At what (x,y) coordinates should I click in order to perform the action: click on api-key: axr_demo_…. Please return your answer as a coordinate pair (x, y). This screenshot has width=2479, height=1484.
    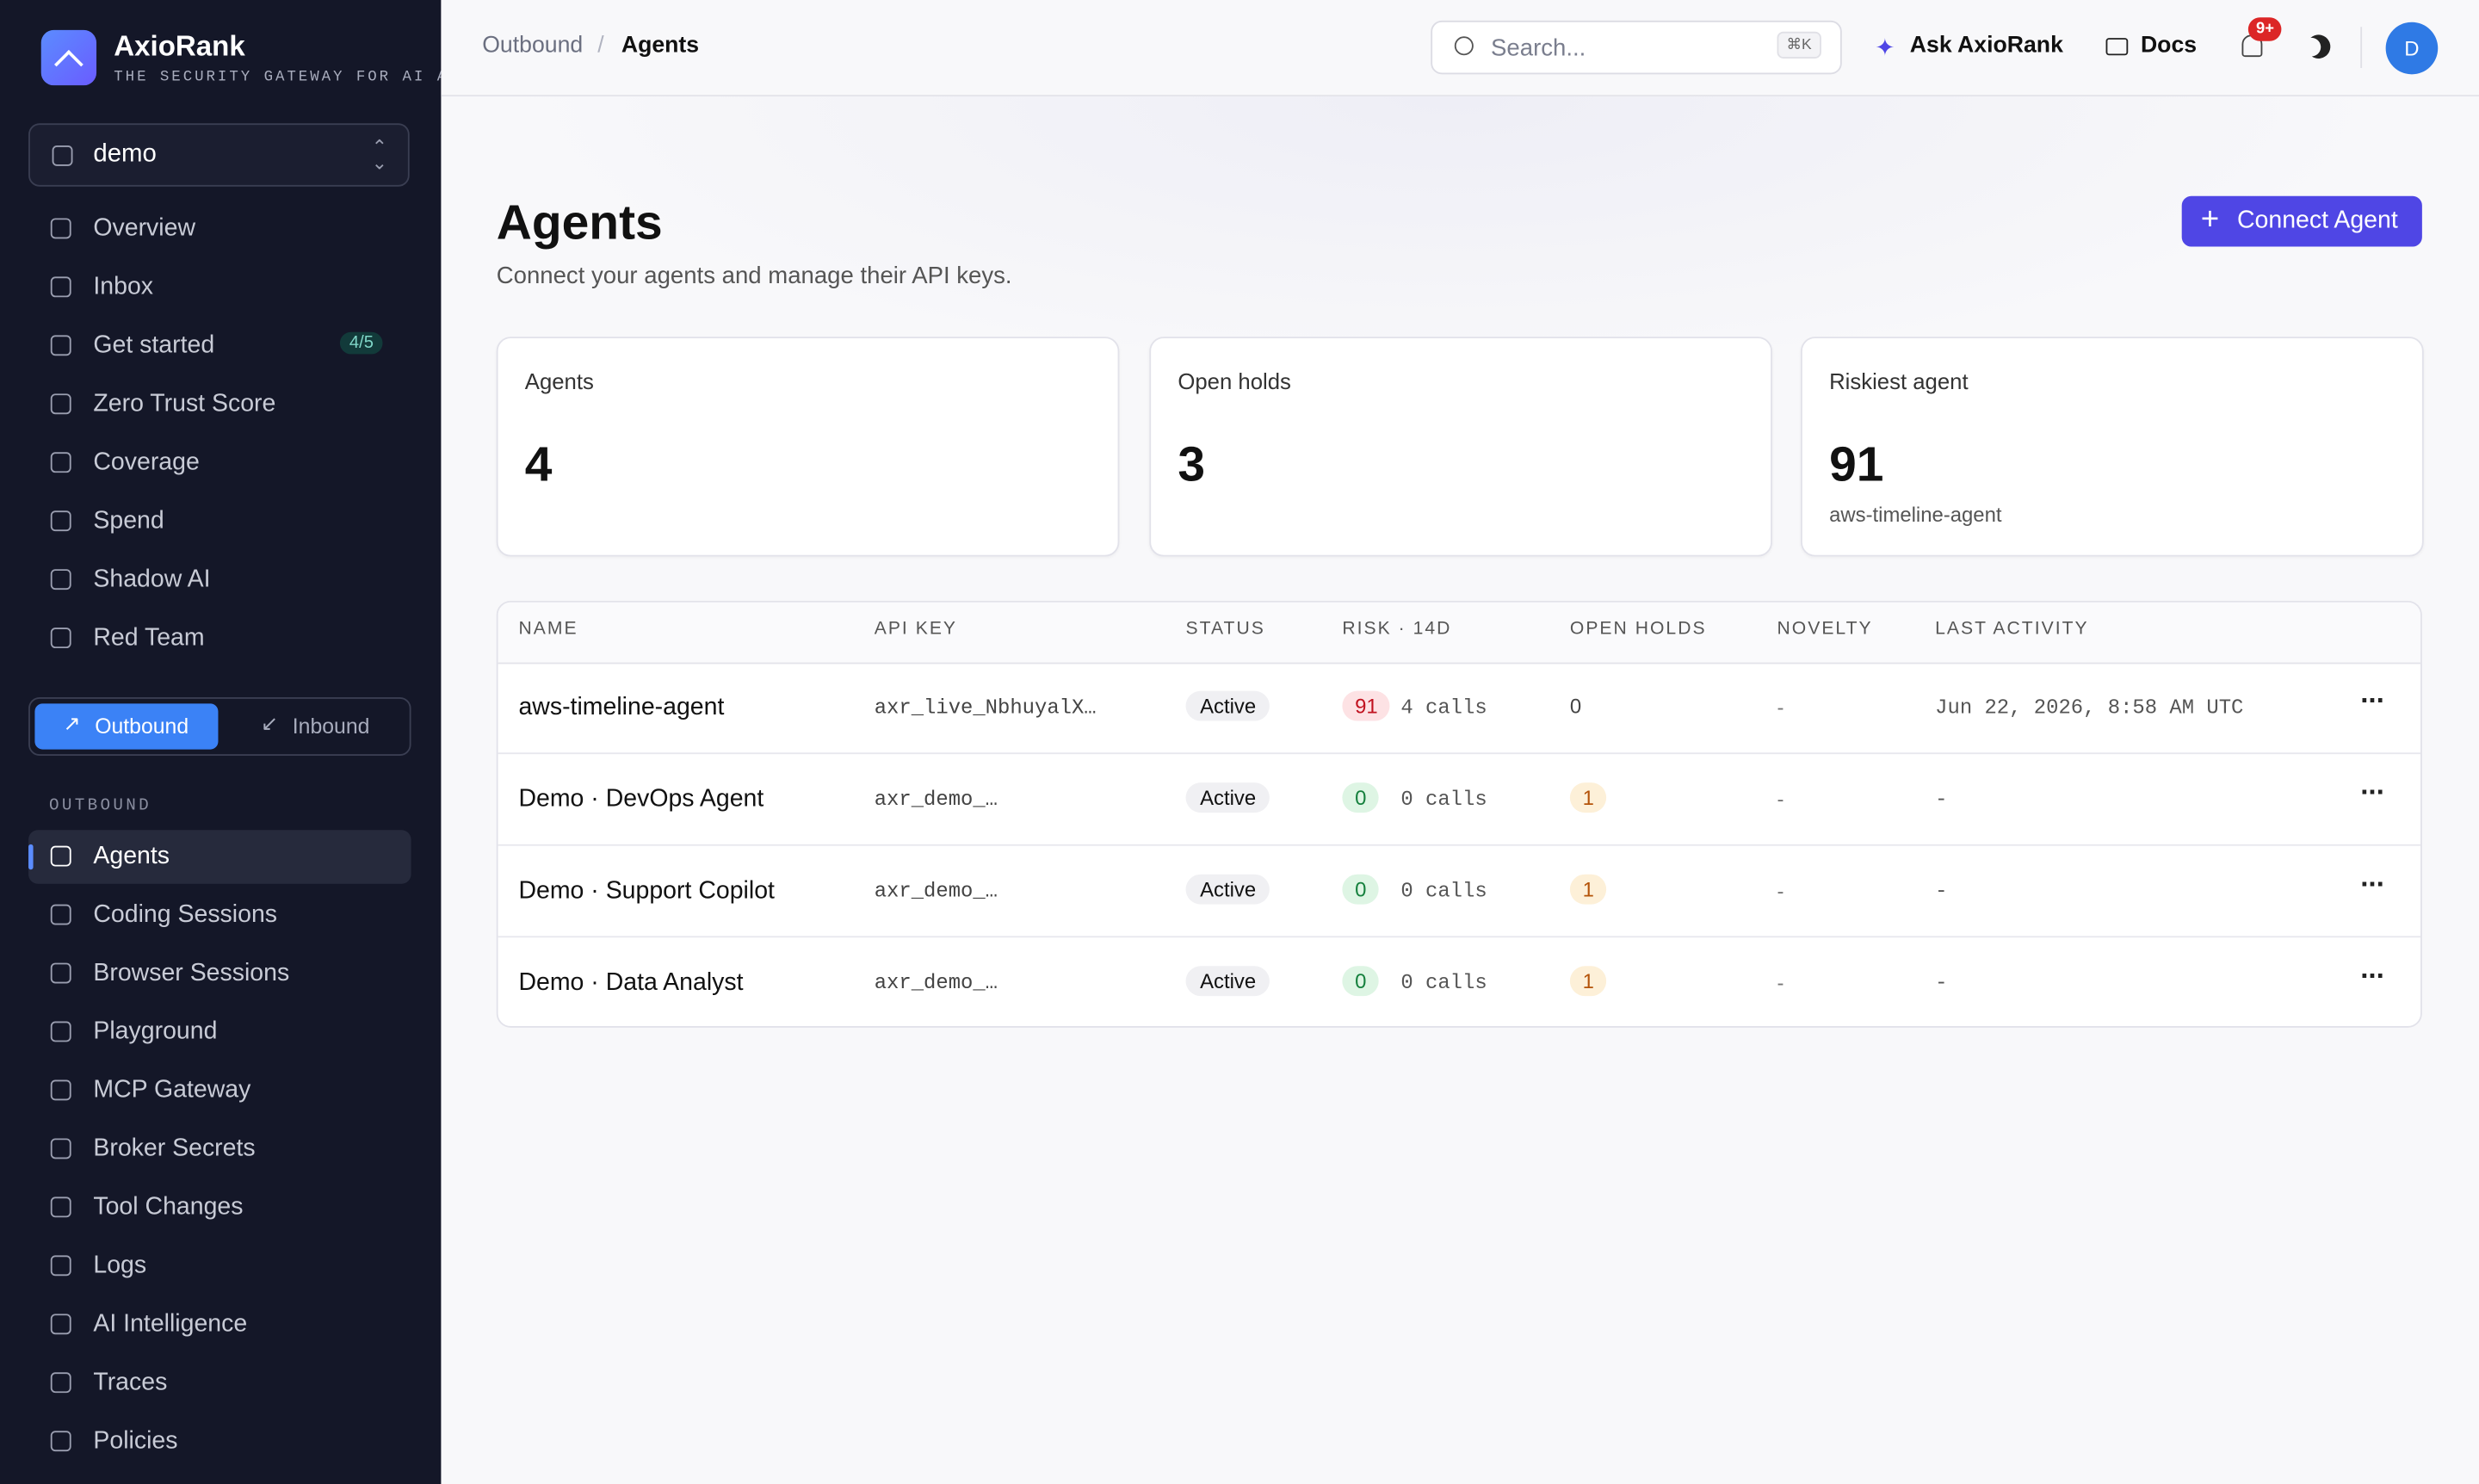
    Looking at the image, I should click on (936, 891).